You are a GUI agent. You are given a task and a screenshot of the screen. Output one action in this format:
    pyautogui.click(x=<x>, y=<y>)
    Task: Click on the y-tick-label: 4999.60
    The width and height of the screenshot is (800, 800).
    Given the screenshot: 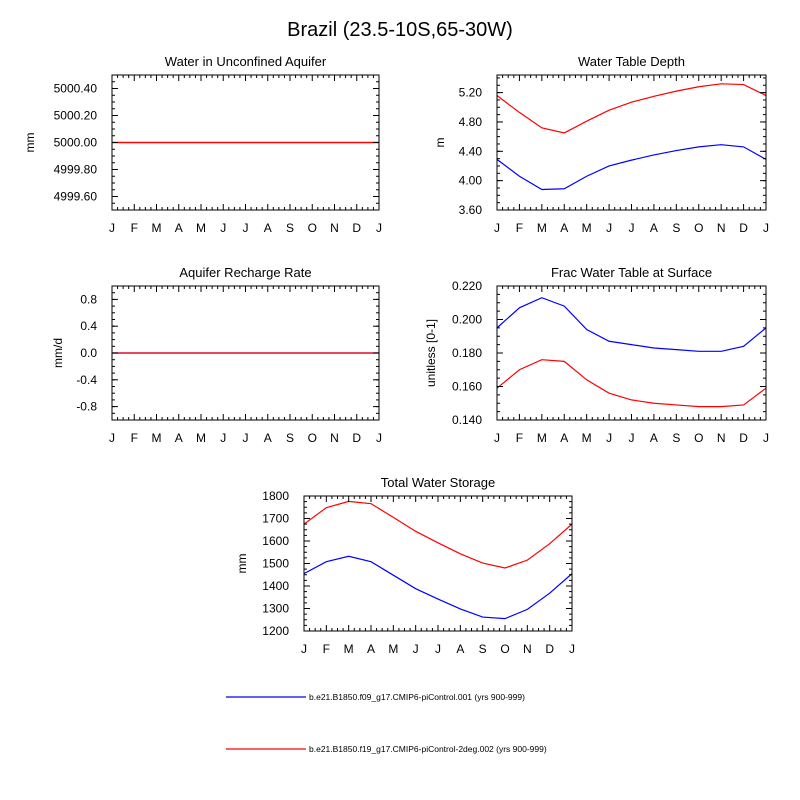 What is the action you would take?
    pyautogui.click(x=76, y=197)
    